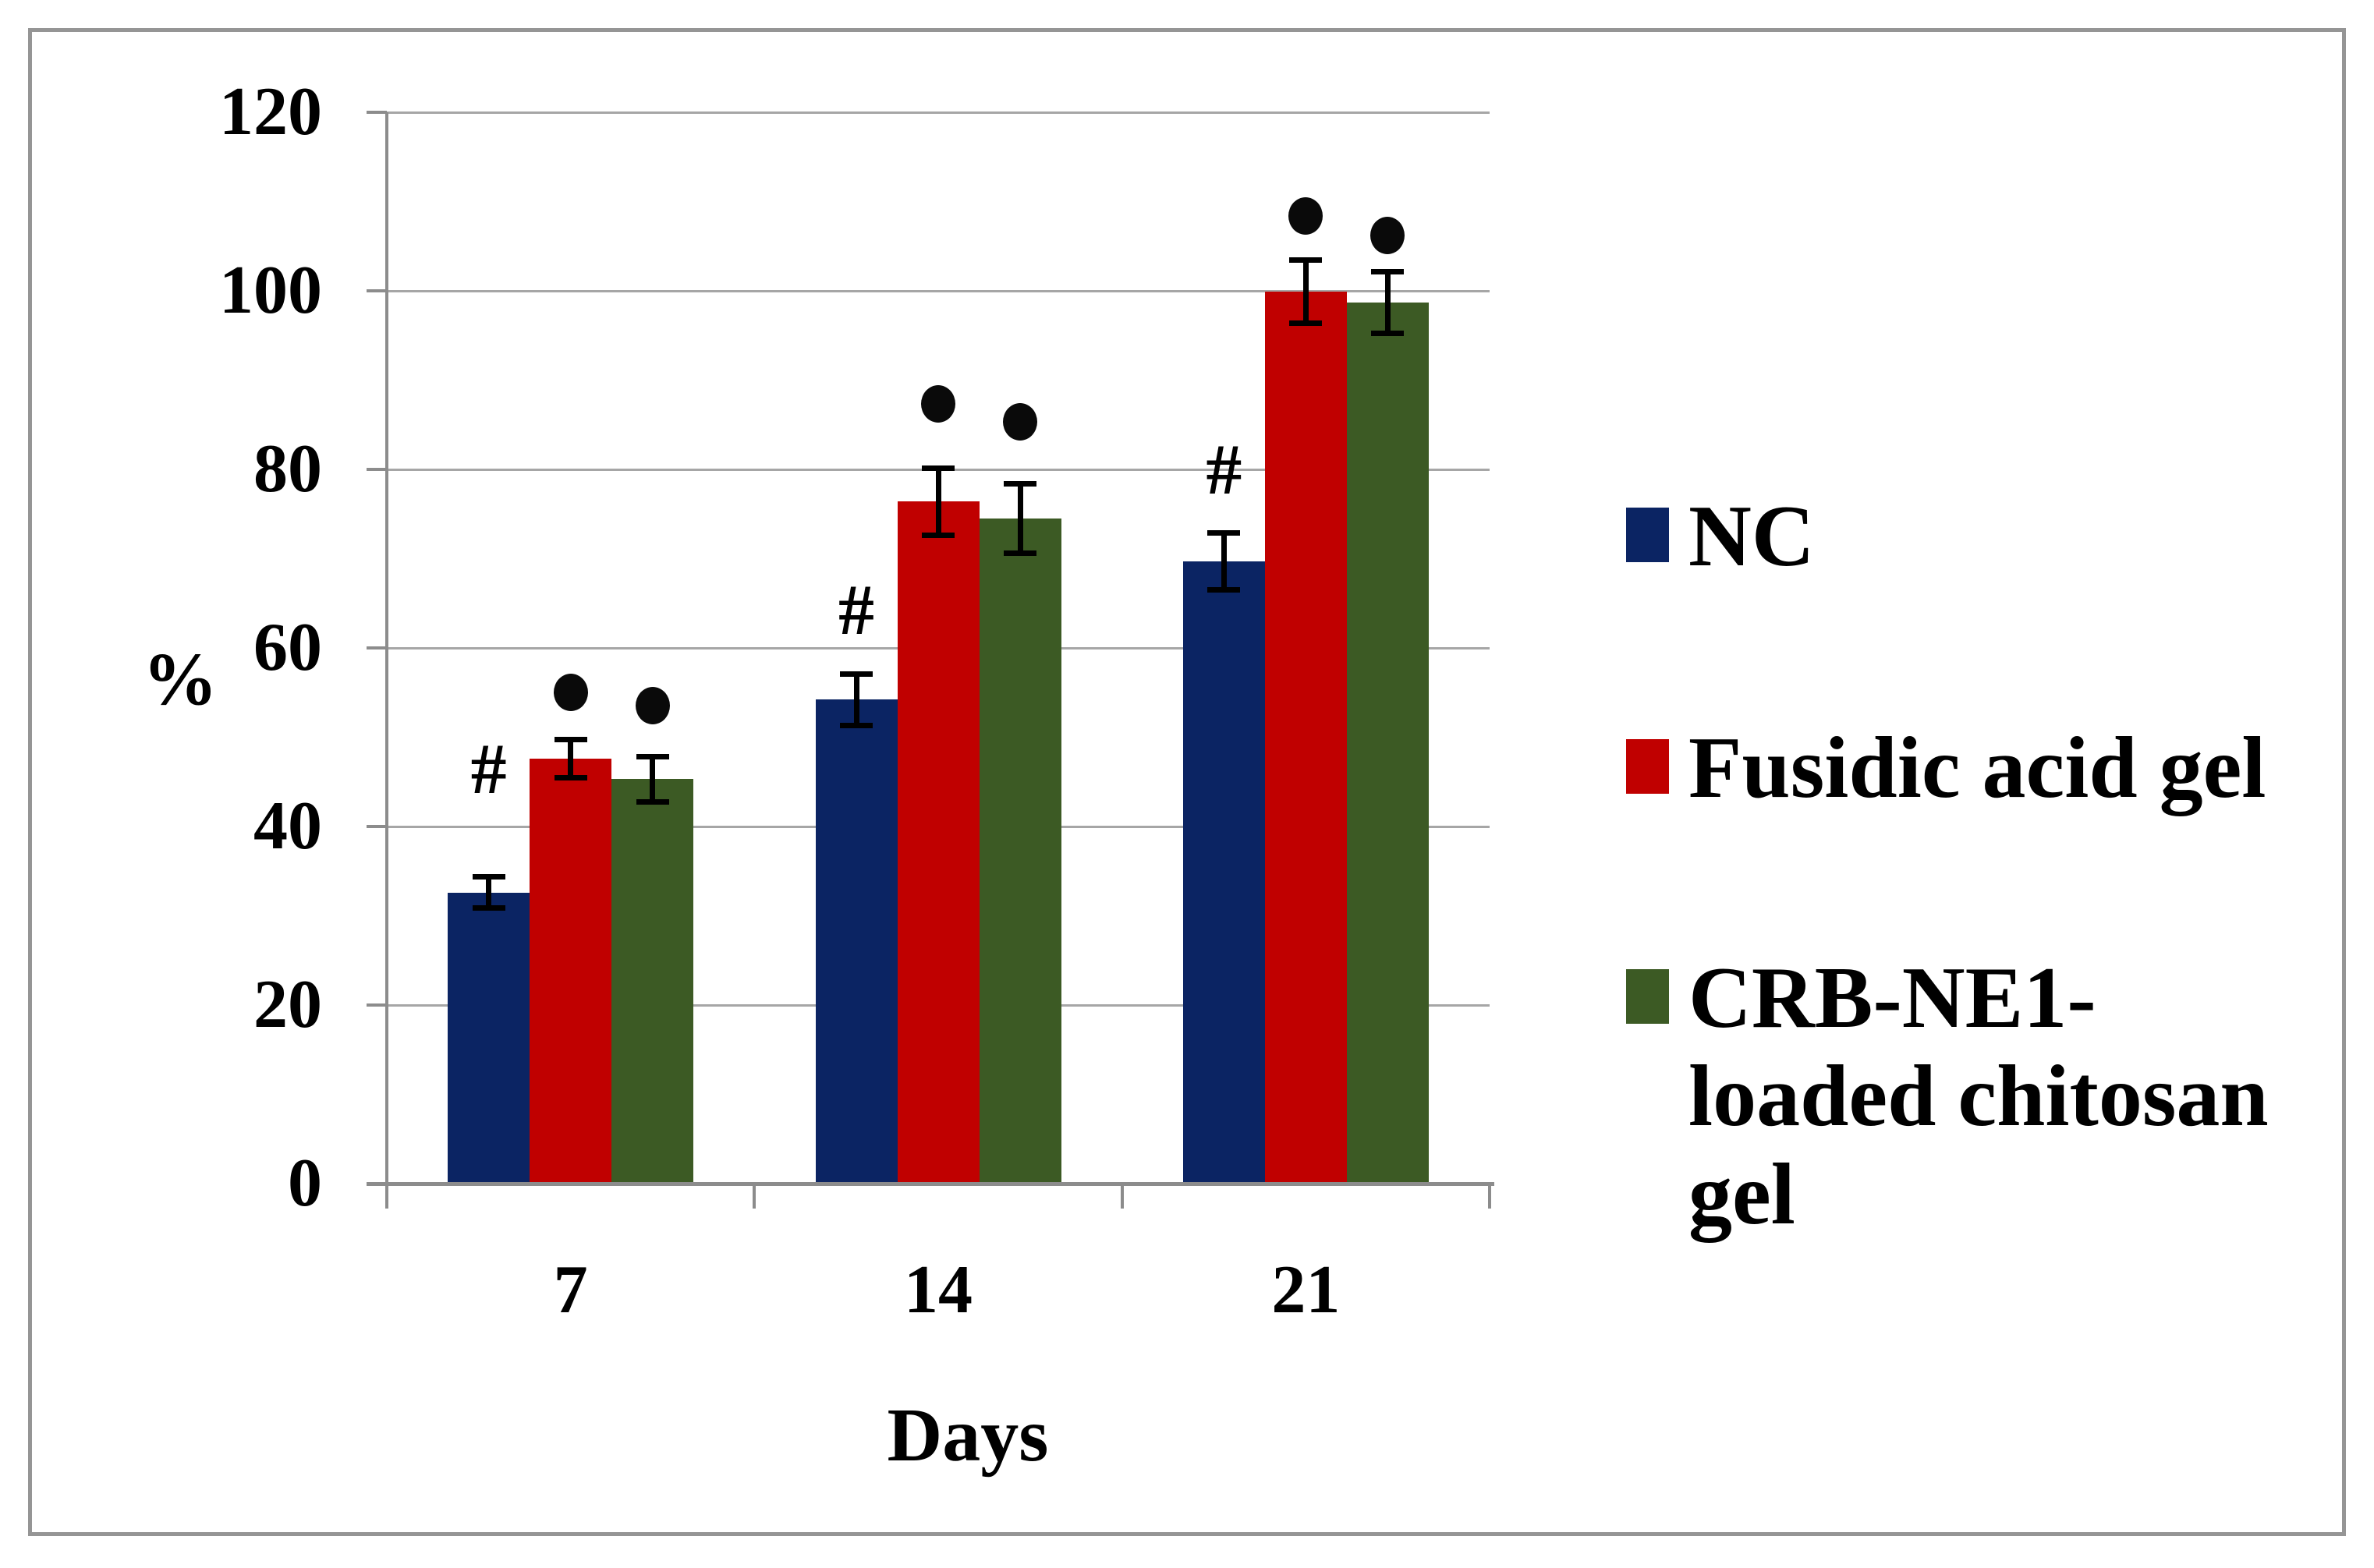  What do you see at coordinates (180, 678) in the screenshot?
I see `y-axis-title: %` at bounding box center [180, 678].